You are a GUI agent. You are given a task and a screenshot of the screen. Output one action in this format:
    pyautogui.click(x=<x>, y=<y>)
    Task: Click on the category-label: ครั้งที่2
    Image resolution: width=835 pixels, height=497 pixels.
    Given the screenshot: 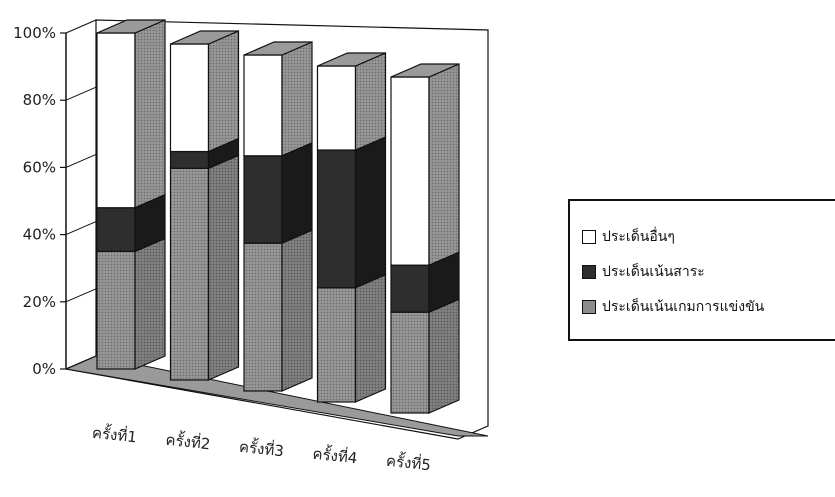 What is the action you would take?
    pyautogui.click(x=188, y=441)
    